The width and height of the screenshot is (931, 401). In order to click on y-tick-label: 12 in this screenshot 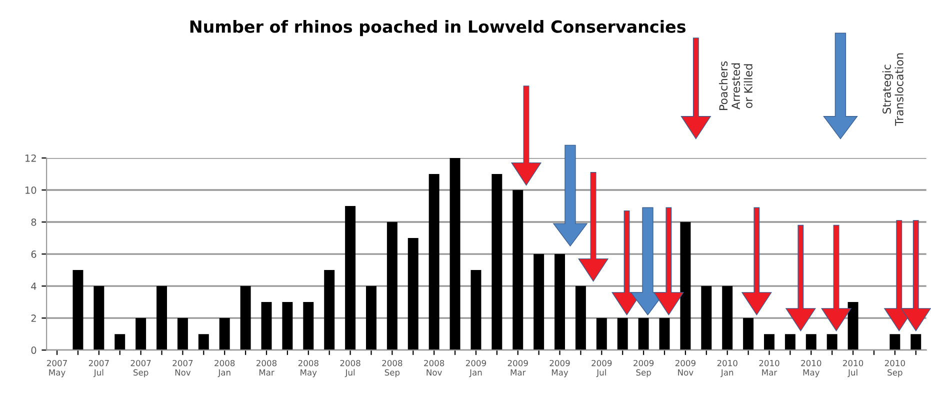, I will do `click(31, 158)`.